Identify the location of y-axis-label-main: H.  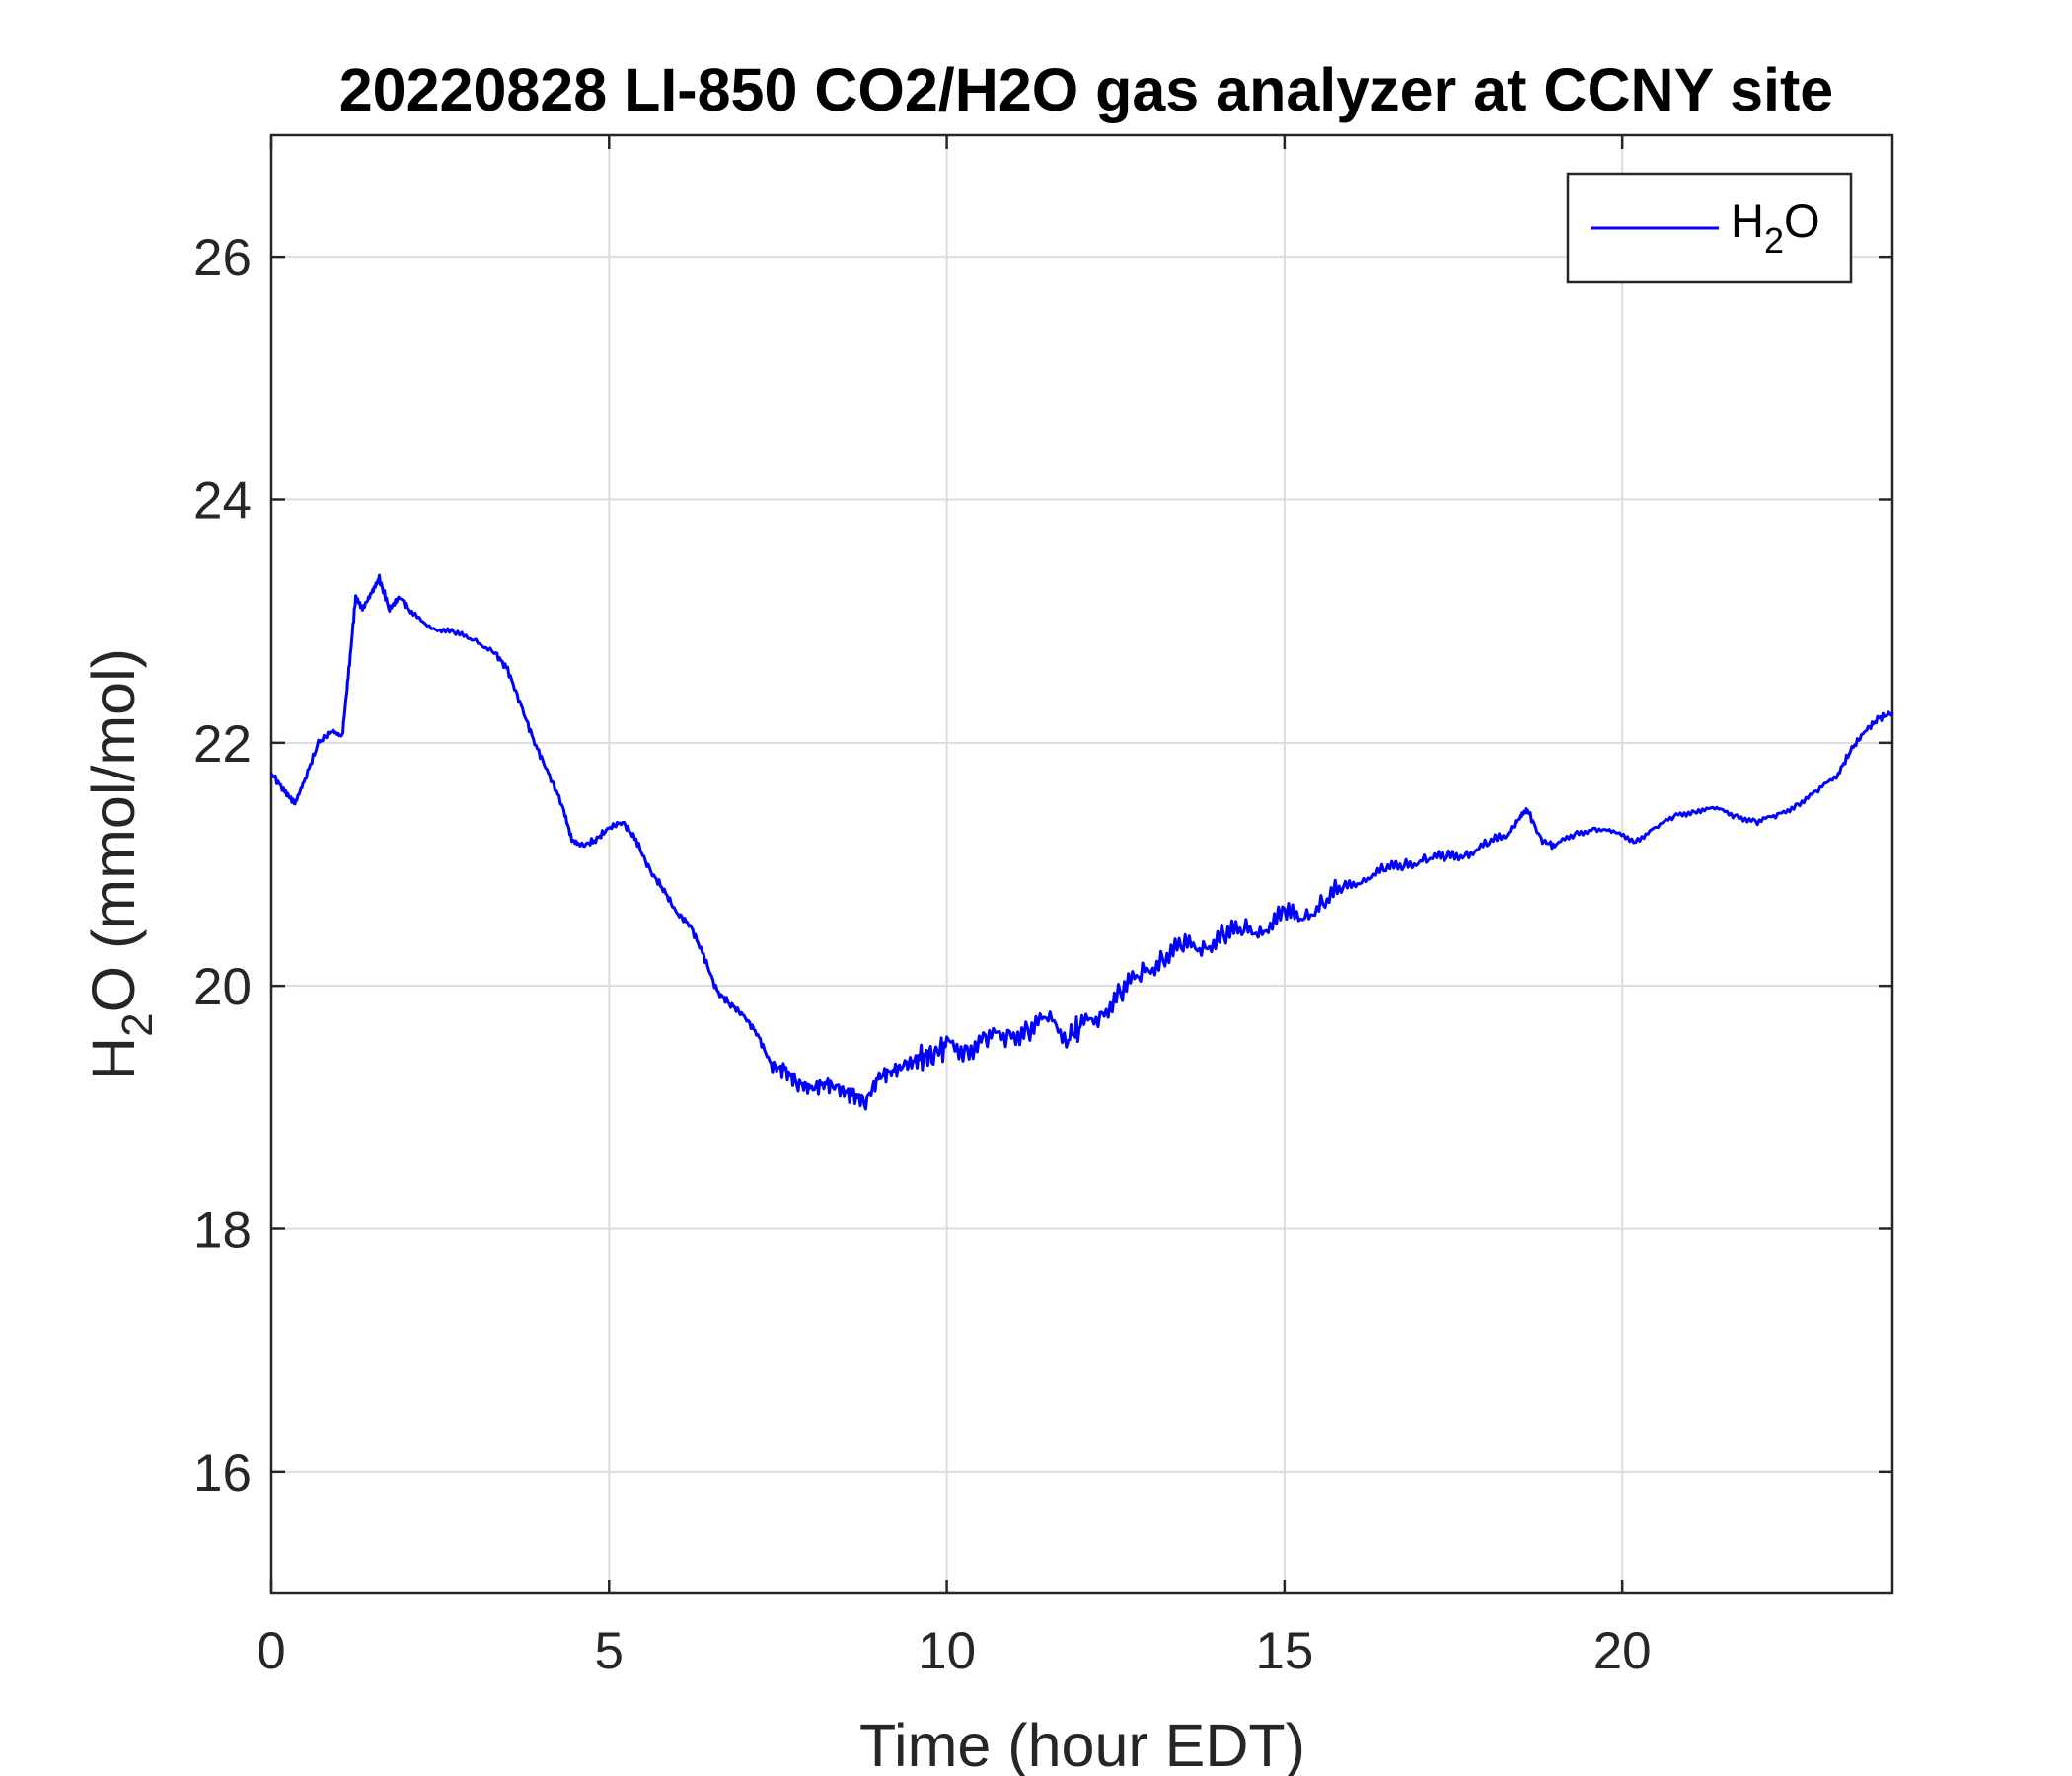
(114, 1059).